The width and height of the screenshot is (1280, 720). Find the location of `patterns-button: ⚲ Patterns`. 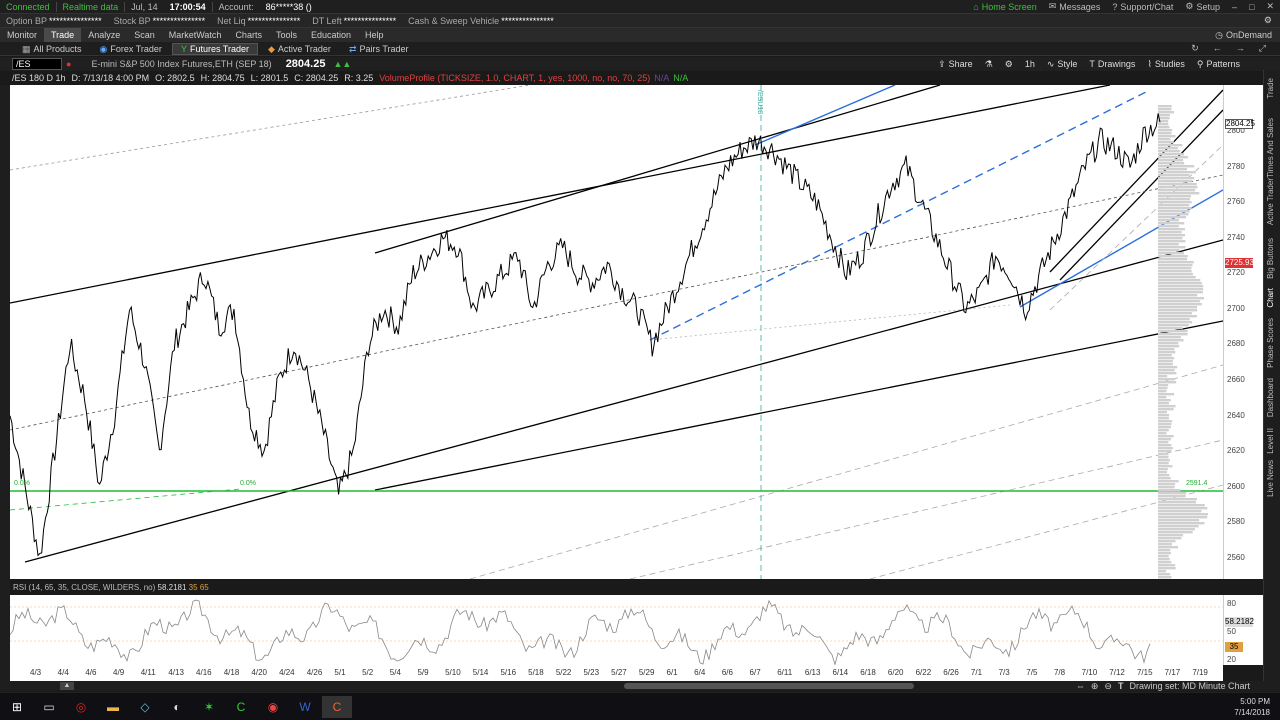

patterns-button: ⚲ Patterns is located at coordinates (1218, 64).